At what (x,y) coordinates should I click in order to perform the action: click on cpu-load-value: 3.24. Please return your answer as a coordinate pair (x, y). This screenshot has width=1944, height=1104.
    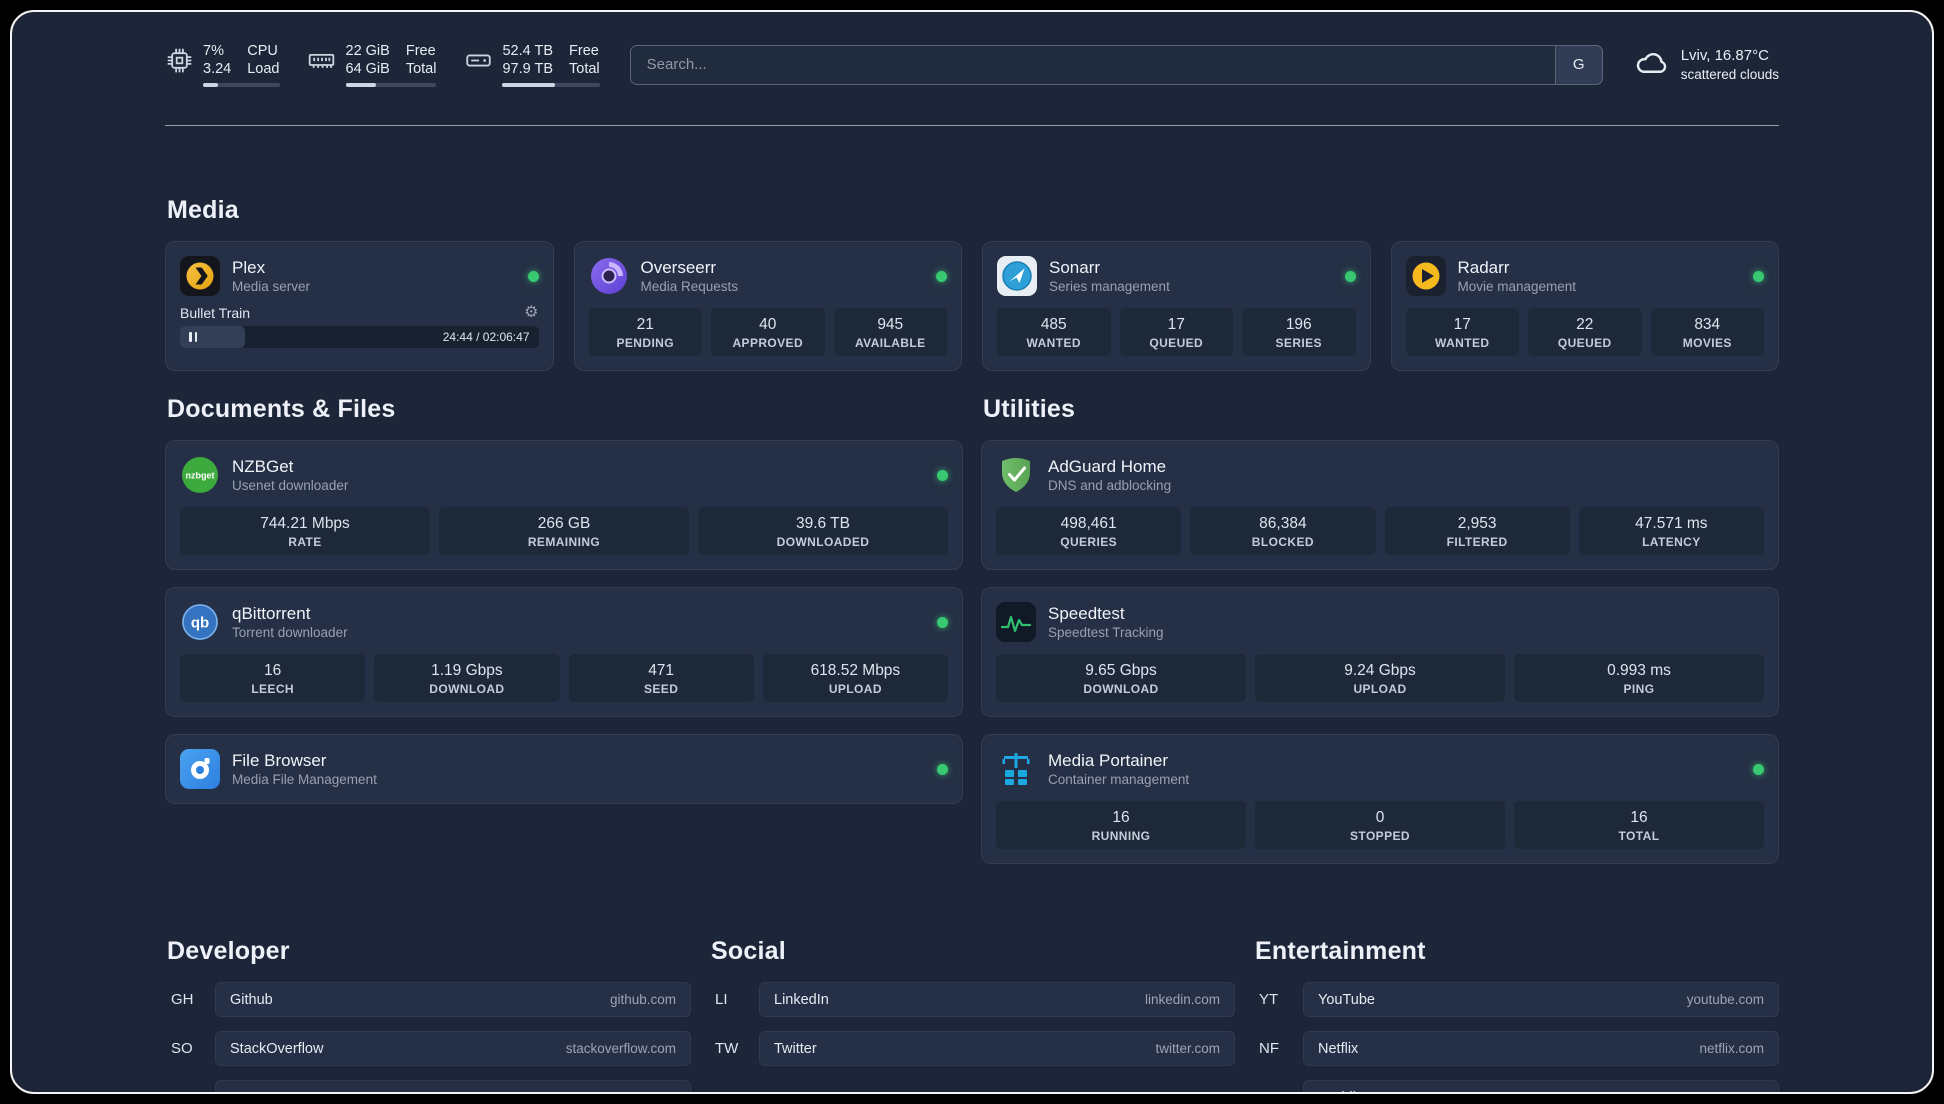
    Looking at the image, I should click on (217, 69).